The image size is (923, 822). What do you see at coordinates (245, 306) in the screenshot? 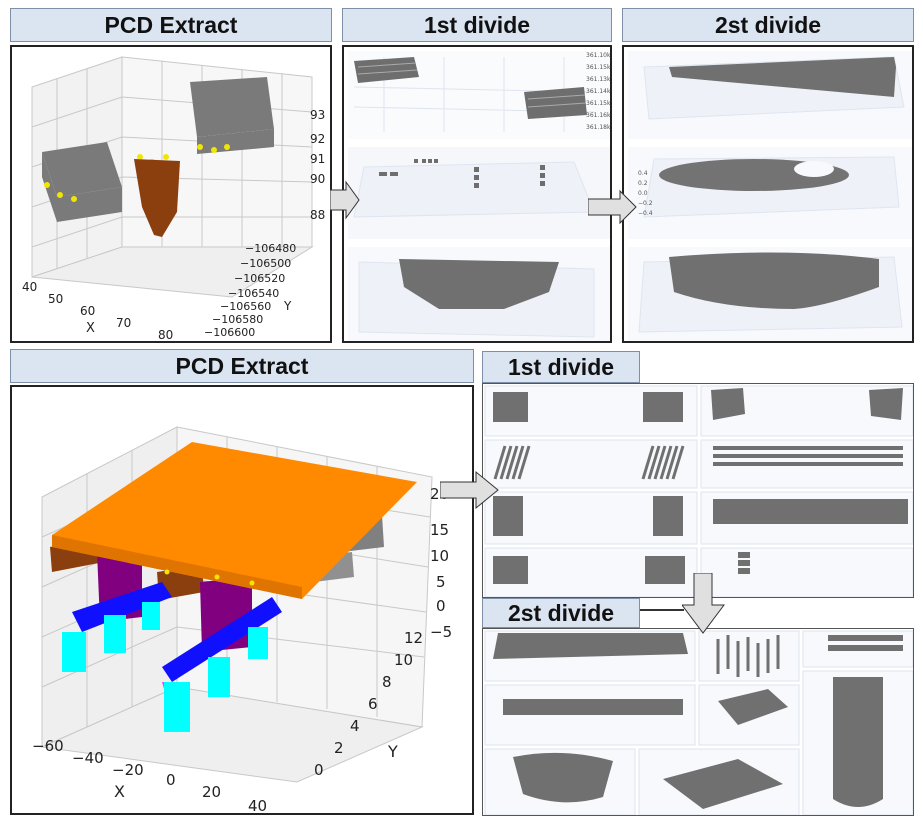
I see `svg-text: −106560` at bounding box center [245, 306].